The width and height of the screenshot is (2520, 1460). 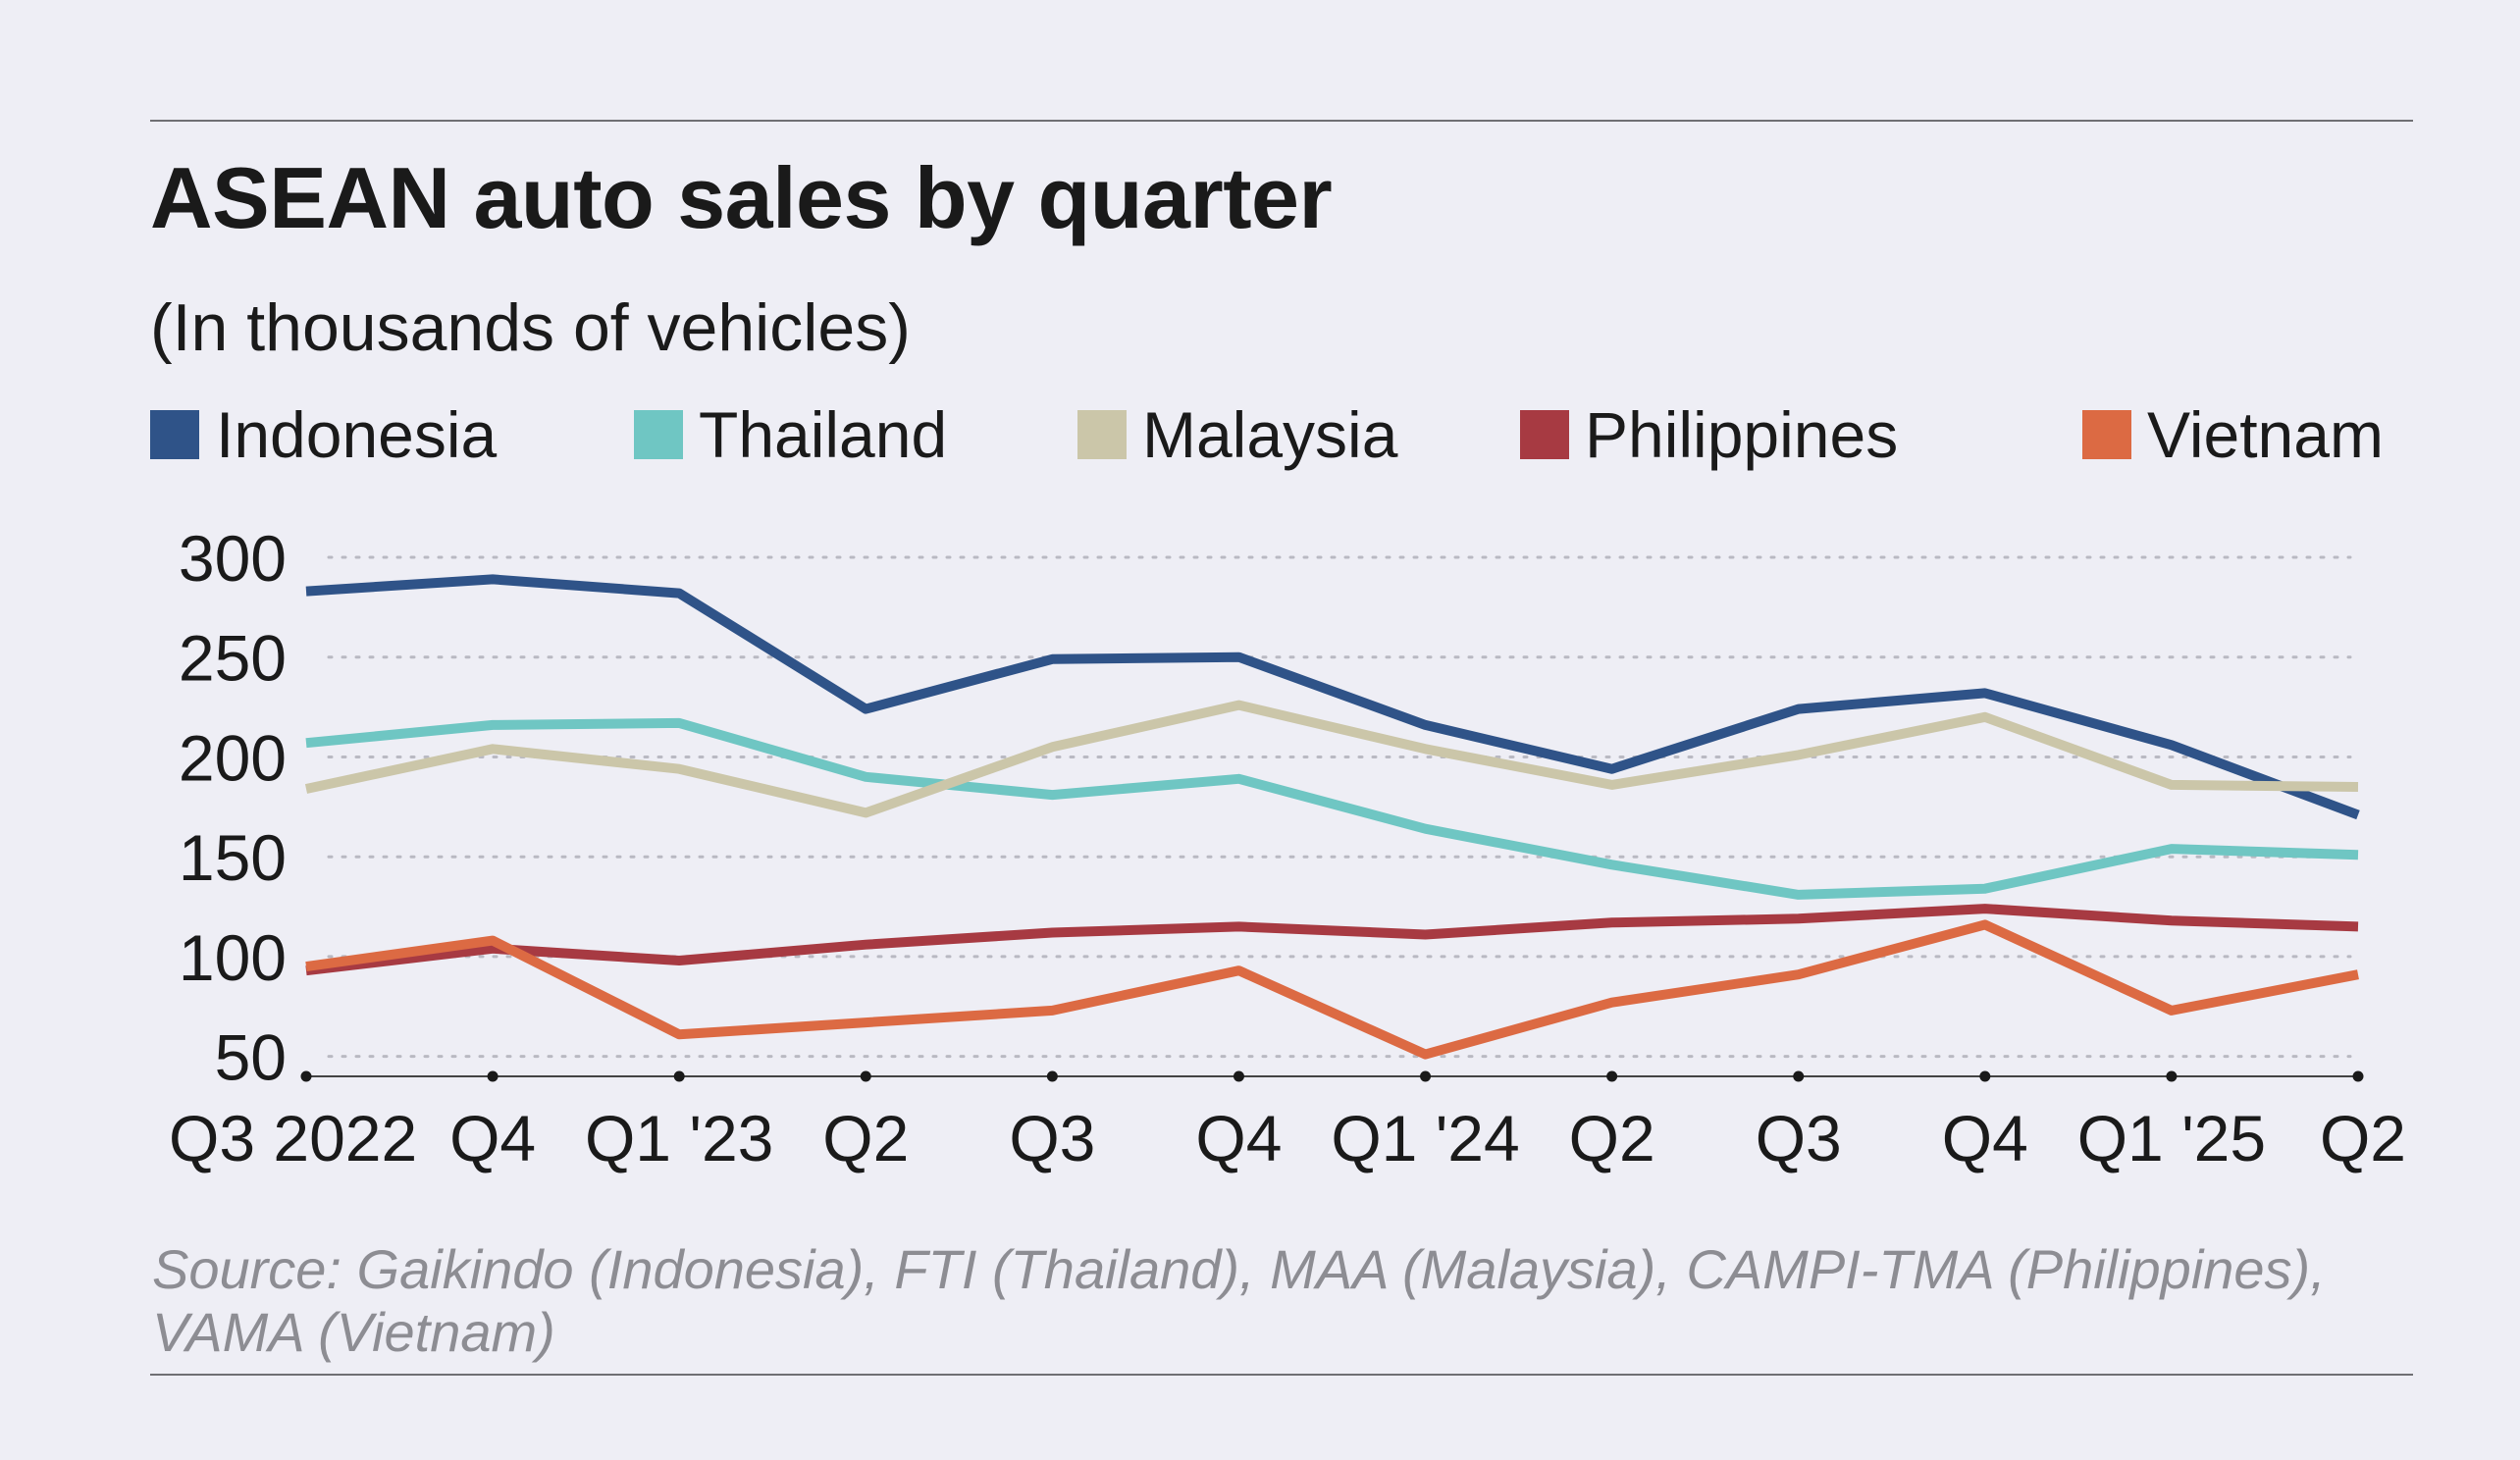 What do you see at coordinates (233, 558) in the screenshot?
I see `y-tick-label-300: 300` at bounding box center [233, 558].